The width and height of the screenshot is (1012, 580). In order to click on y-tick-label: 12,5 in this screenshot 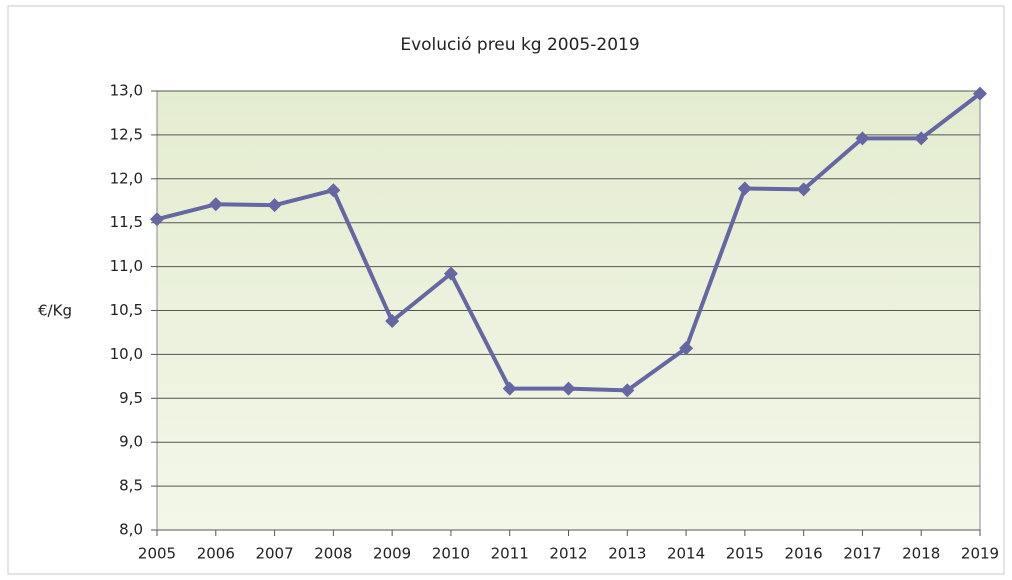, I will do `click(126, 134)`.